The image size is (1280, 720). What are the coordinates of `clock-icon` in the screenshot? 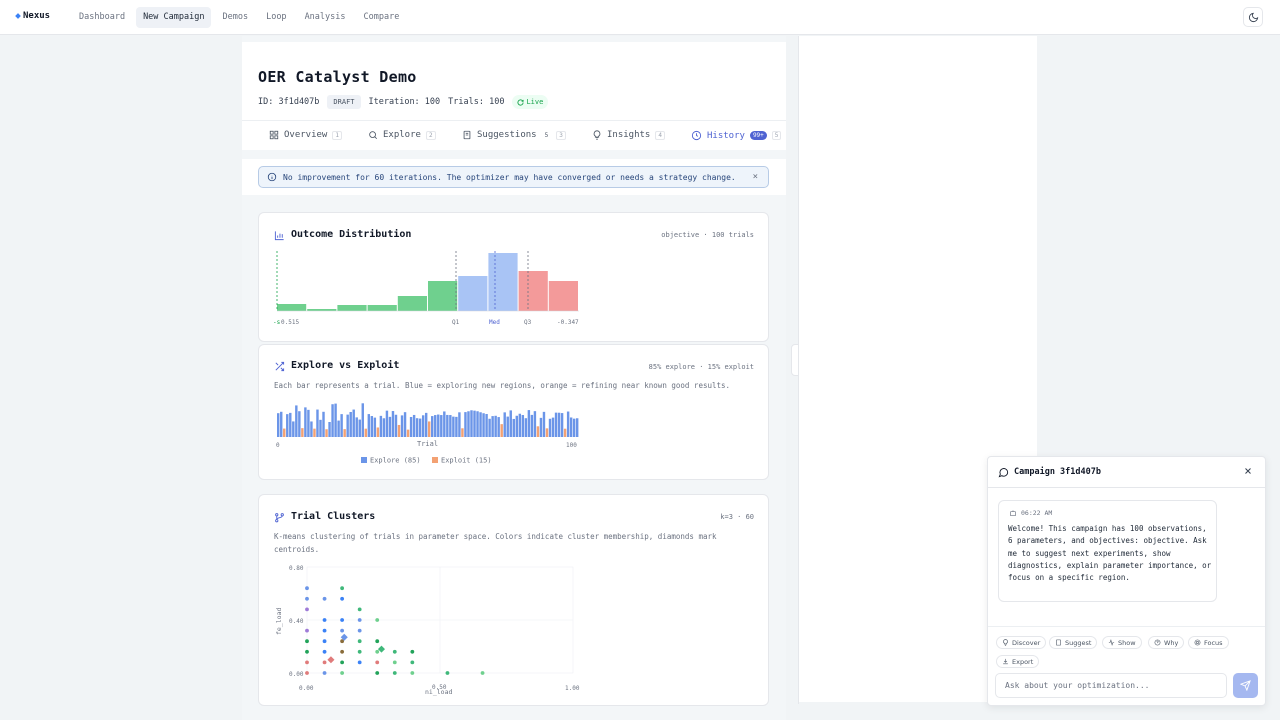 It's located at (696, 135).